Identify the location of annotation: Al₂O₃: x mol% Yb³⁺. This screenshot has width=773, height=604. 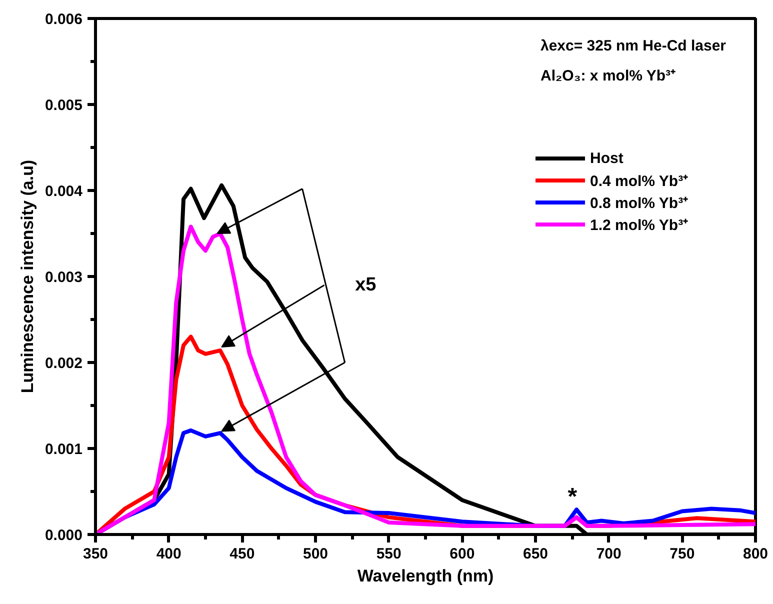
(608, 76).